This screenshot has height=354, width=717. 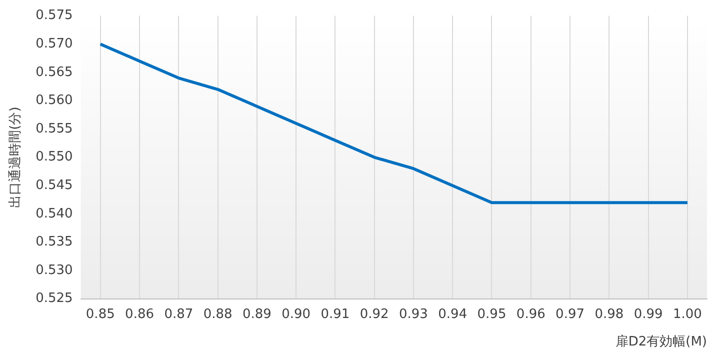 What do you see at coordinates (296, 314) in the screenshot?
I see `x-tick-label: 0.90` at bounding box center [296, 314].